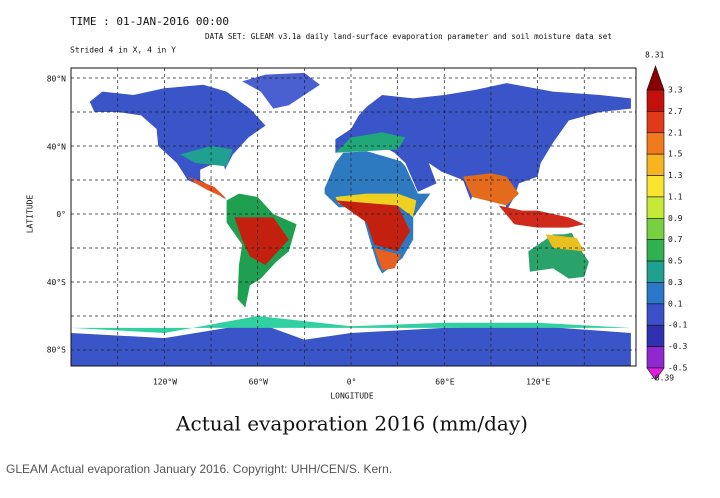 This screenshot has width=720, height=498. What do you see at coordinates (261, 241) in the screenshot?
I see `amazon` at bounding box center [261, 241].